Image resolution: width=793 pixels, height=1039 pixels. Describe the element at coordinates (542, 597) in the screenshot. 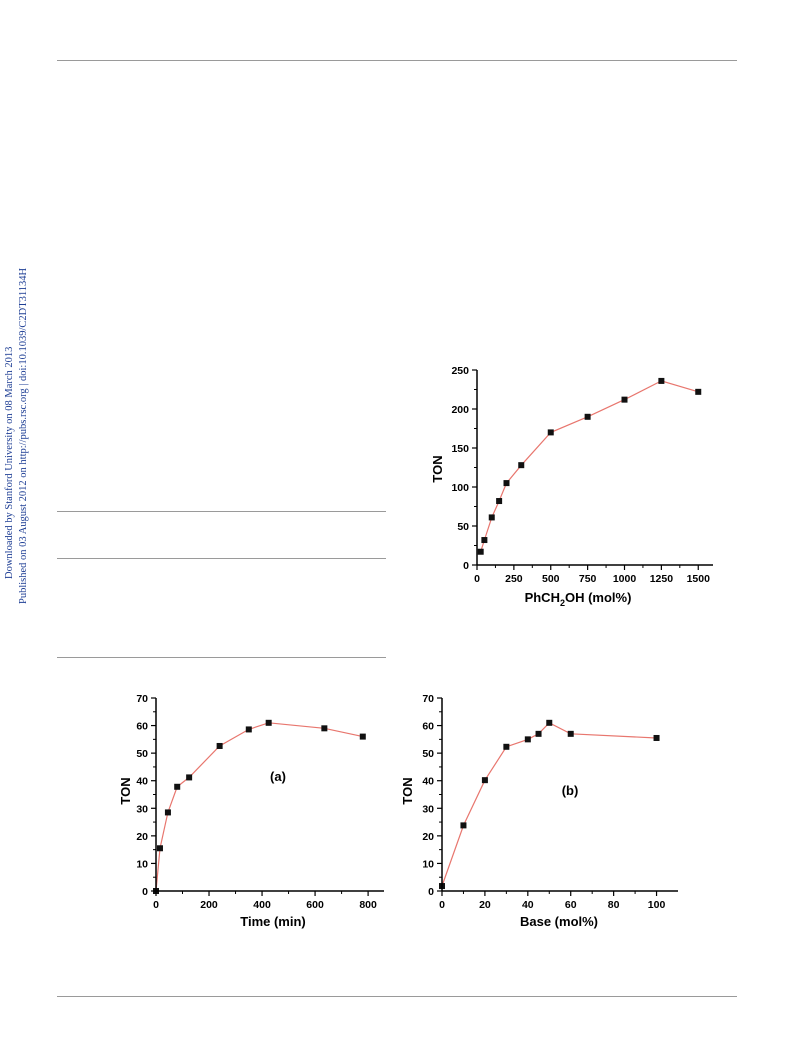

I see `x-axis-title-main: PhCH` at that location.